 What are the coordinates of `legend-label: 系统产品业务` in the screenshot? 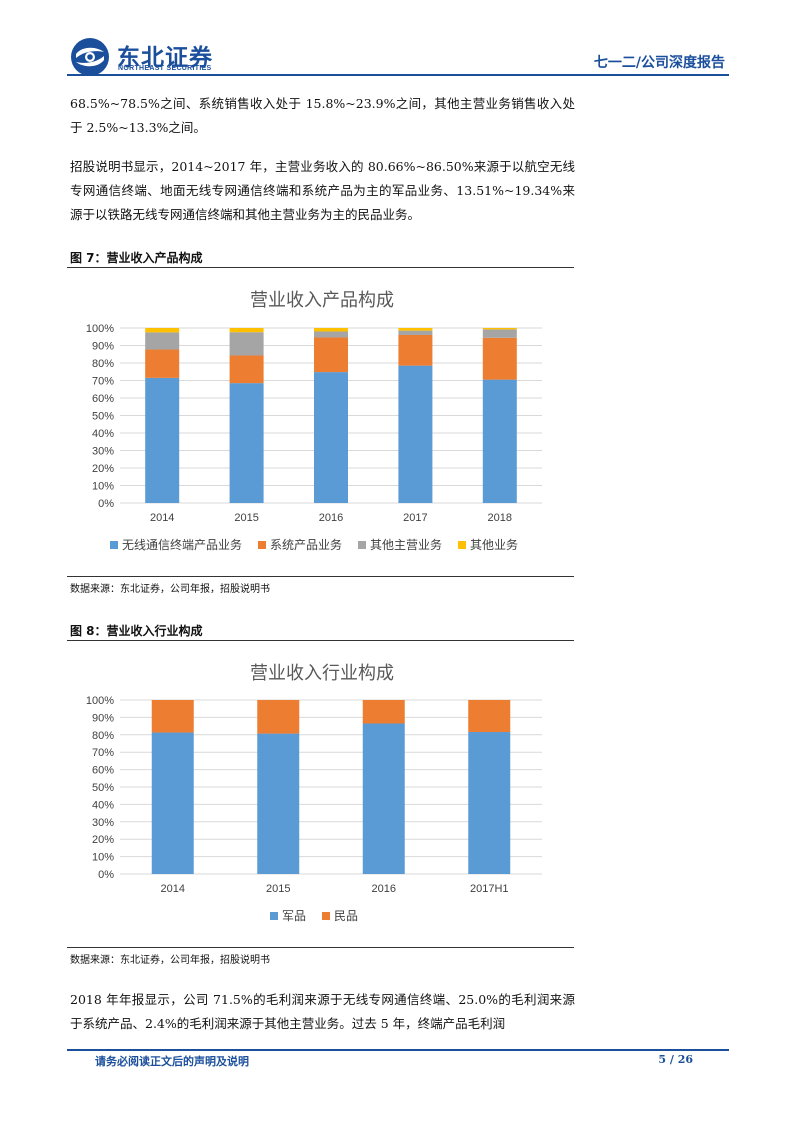 It's located at (306, 544).